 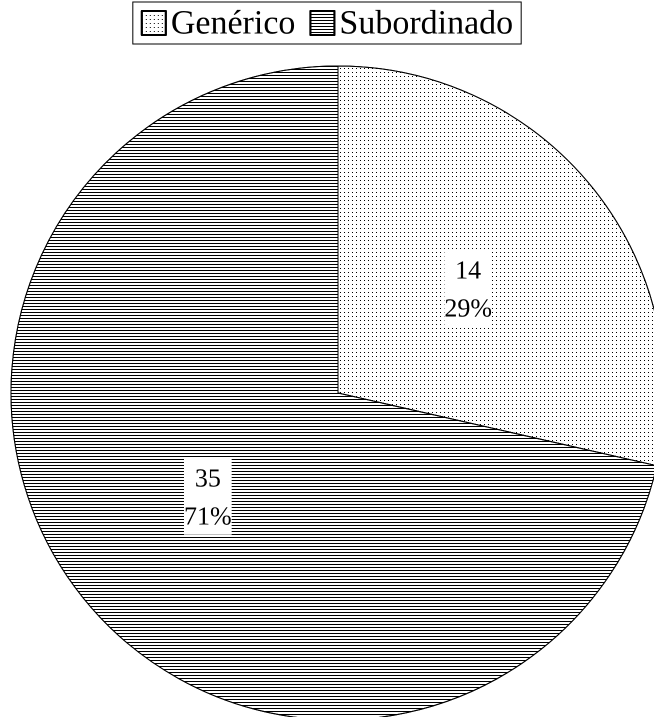 I want to click on legend-label: Subordinado, so click(x=426, y=23).